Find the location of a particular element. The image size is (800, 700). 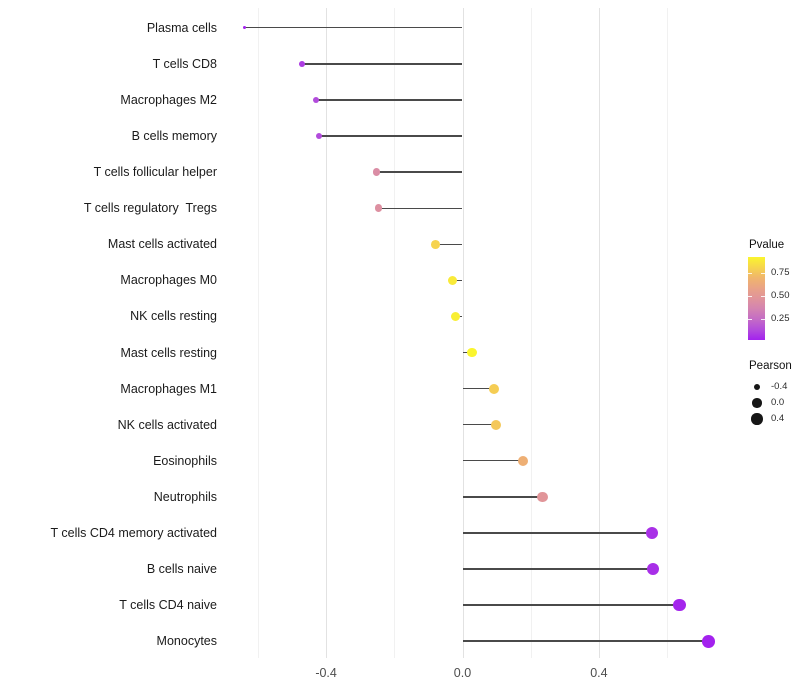

category-label: Macrophages M2 is located at coordinates (168, 99).